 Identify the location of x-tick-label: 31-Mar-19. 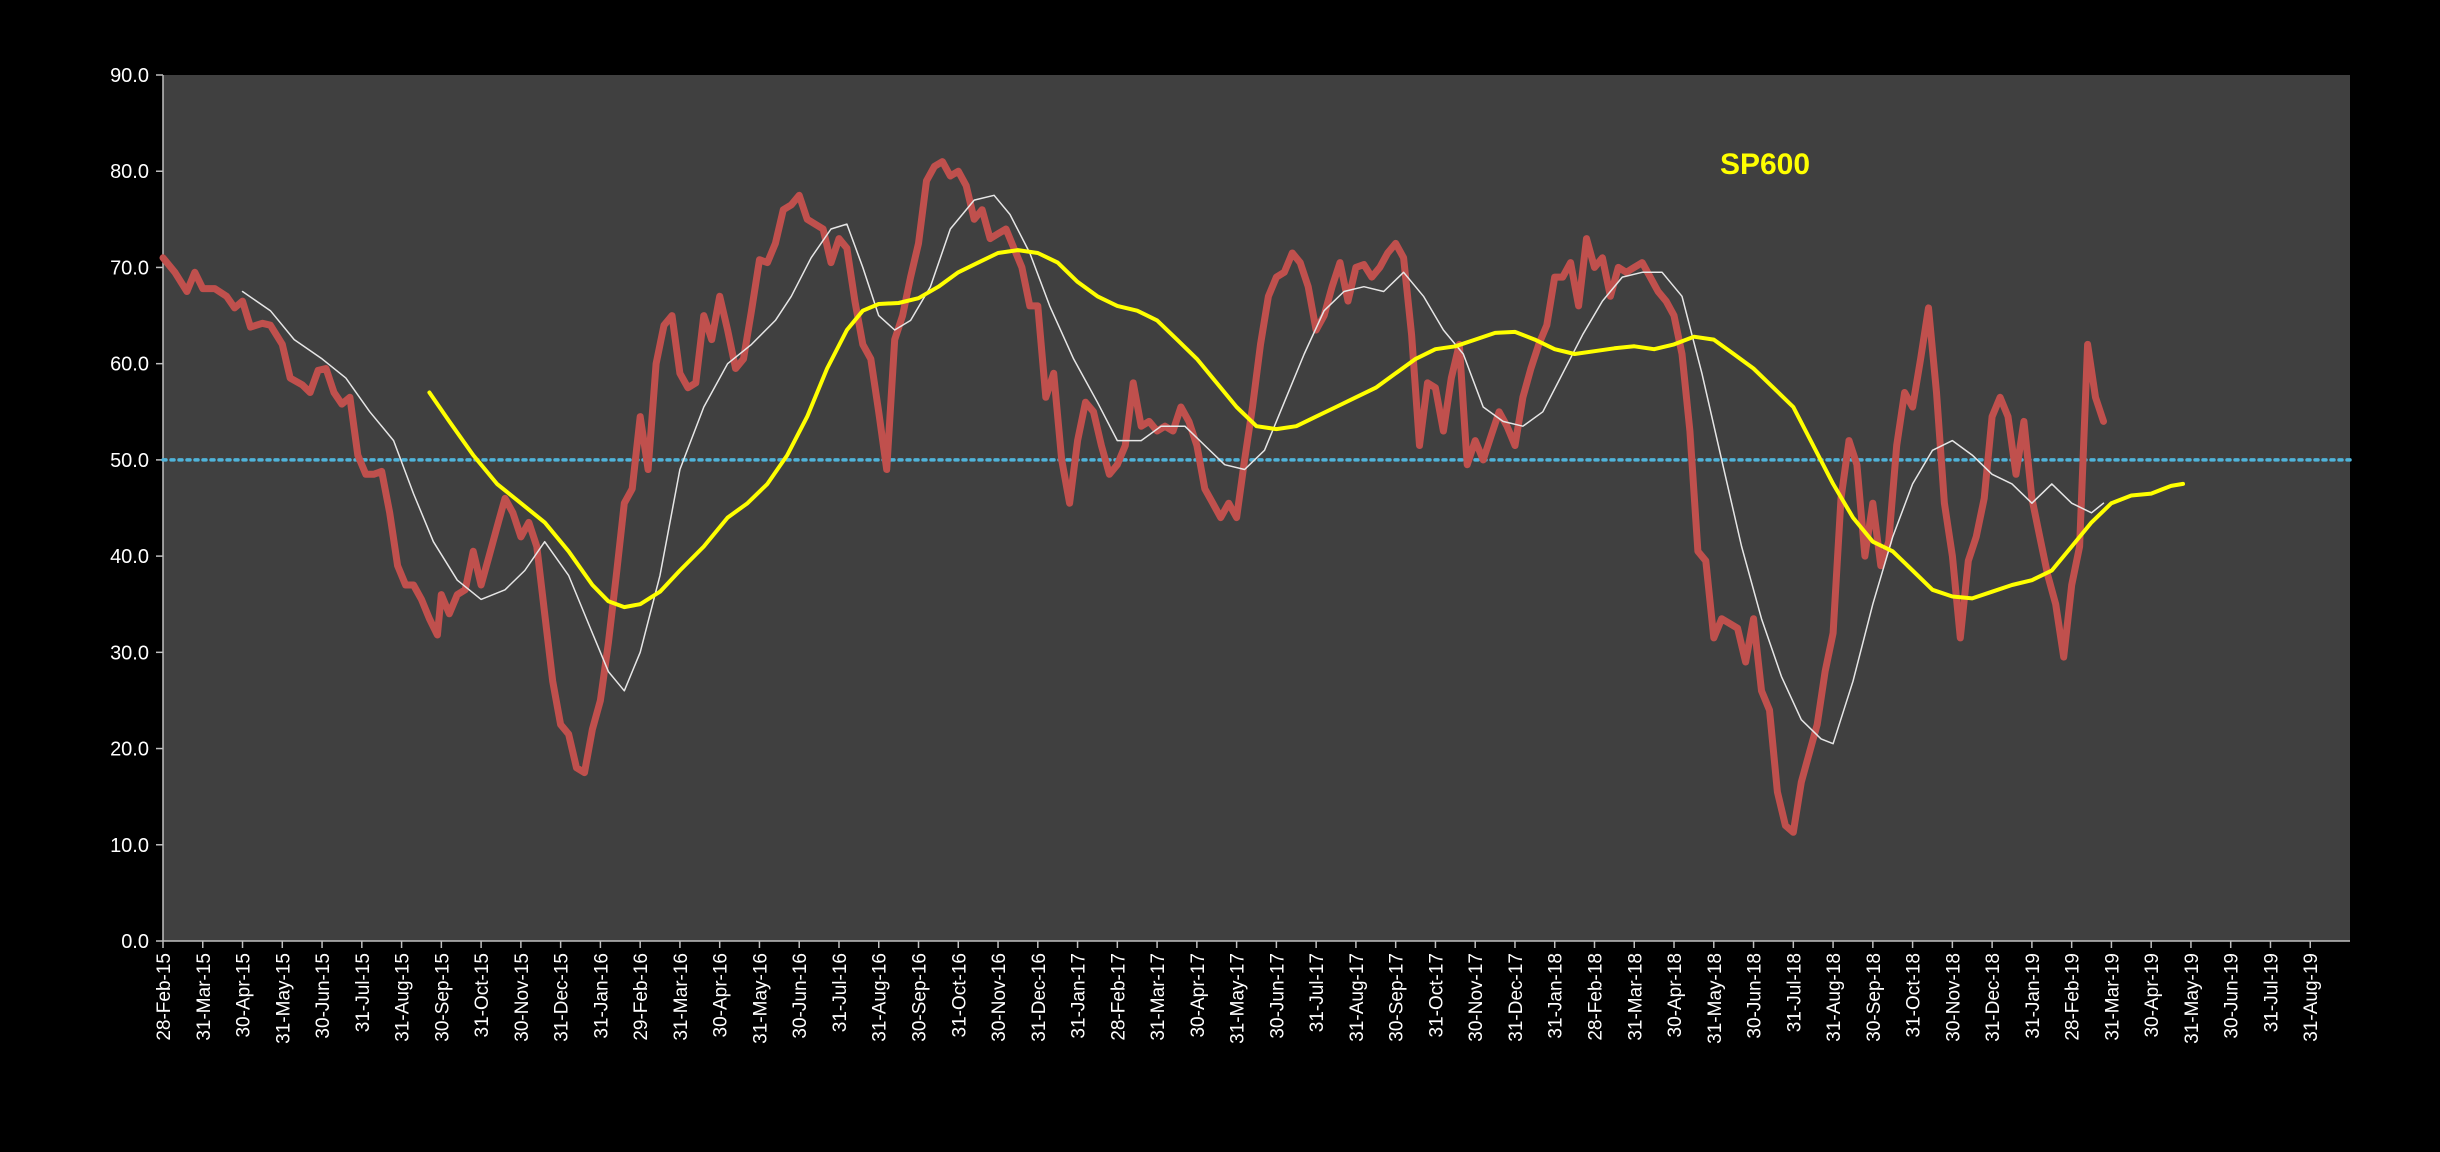
(2112, 997).